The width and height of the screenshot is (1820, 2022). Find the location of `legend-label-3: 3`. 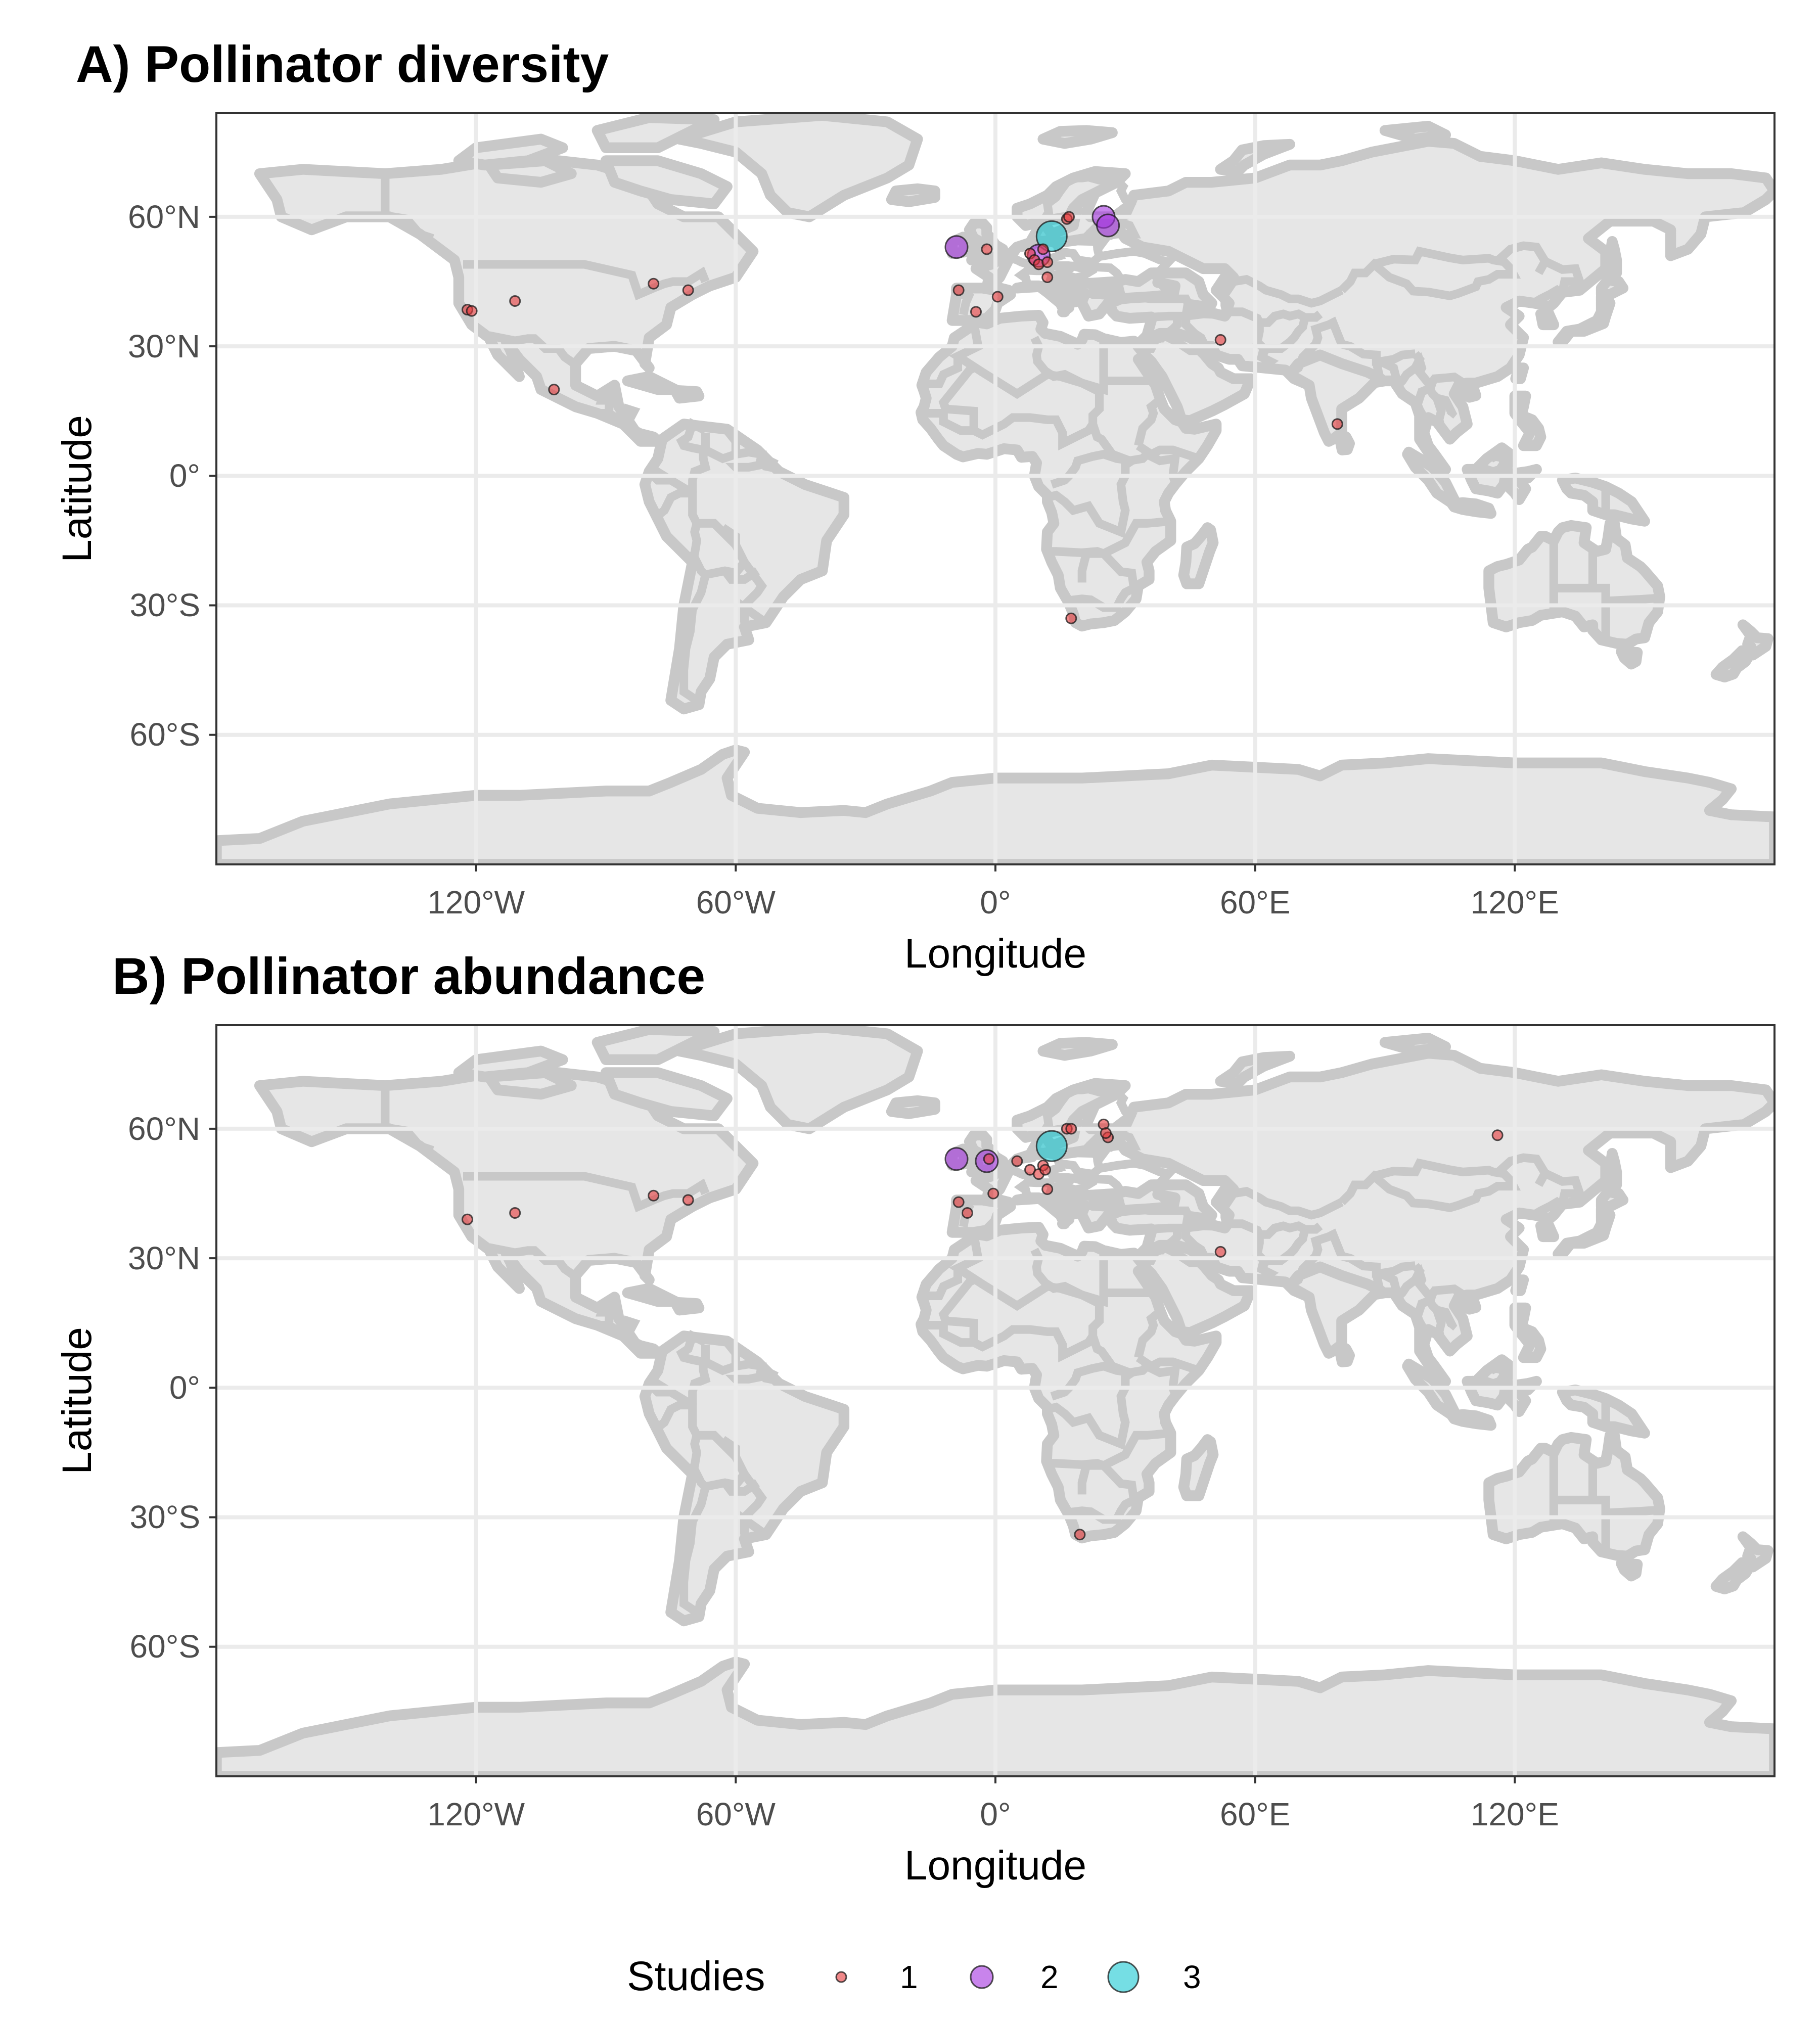

legend-label-3: 3 is located at coordinates (1192, 1977).